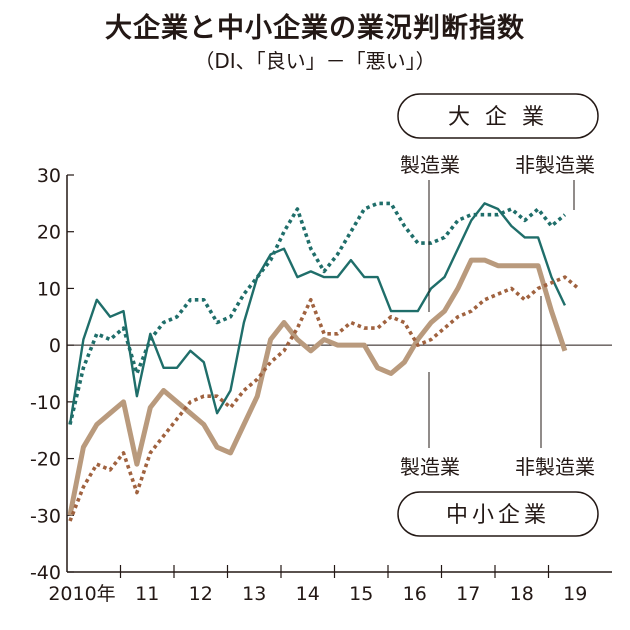 The height and width of the screenshot is (630, 630). What do you see at coordinates (415, 594) in the screenshot?
I see `x-tick-label: 16` at bounding box center [415, 594].